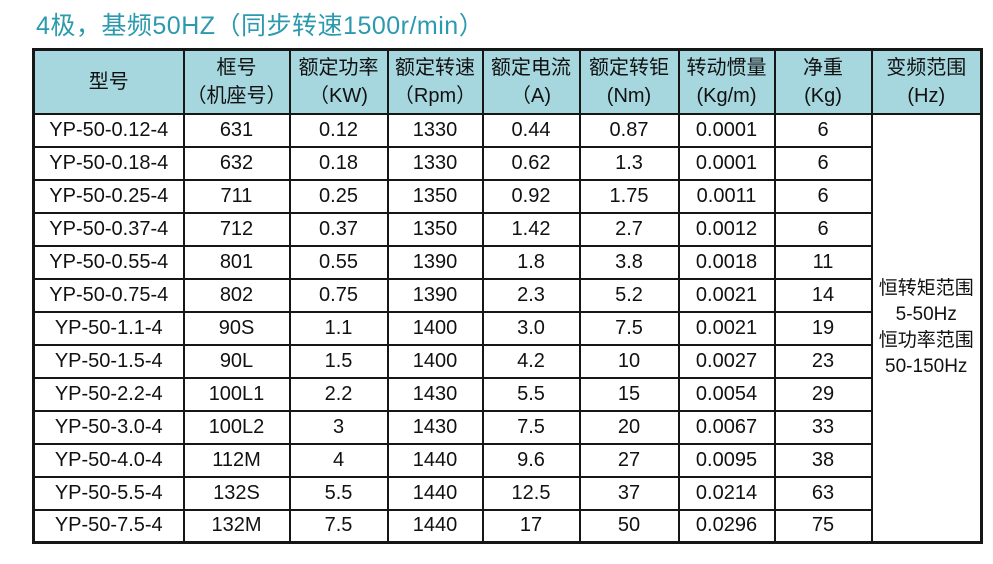 This screenshot has width=993, height=564. I want to click on cell-inertia: 0.0214, so click(726, 493).